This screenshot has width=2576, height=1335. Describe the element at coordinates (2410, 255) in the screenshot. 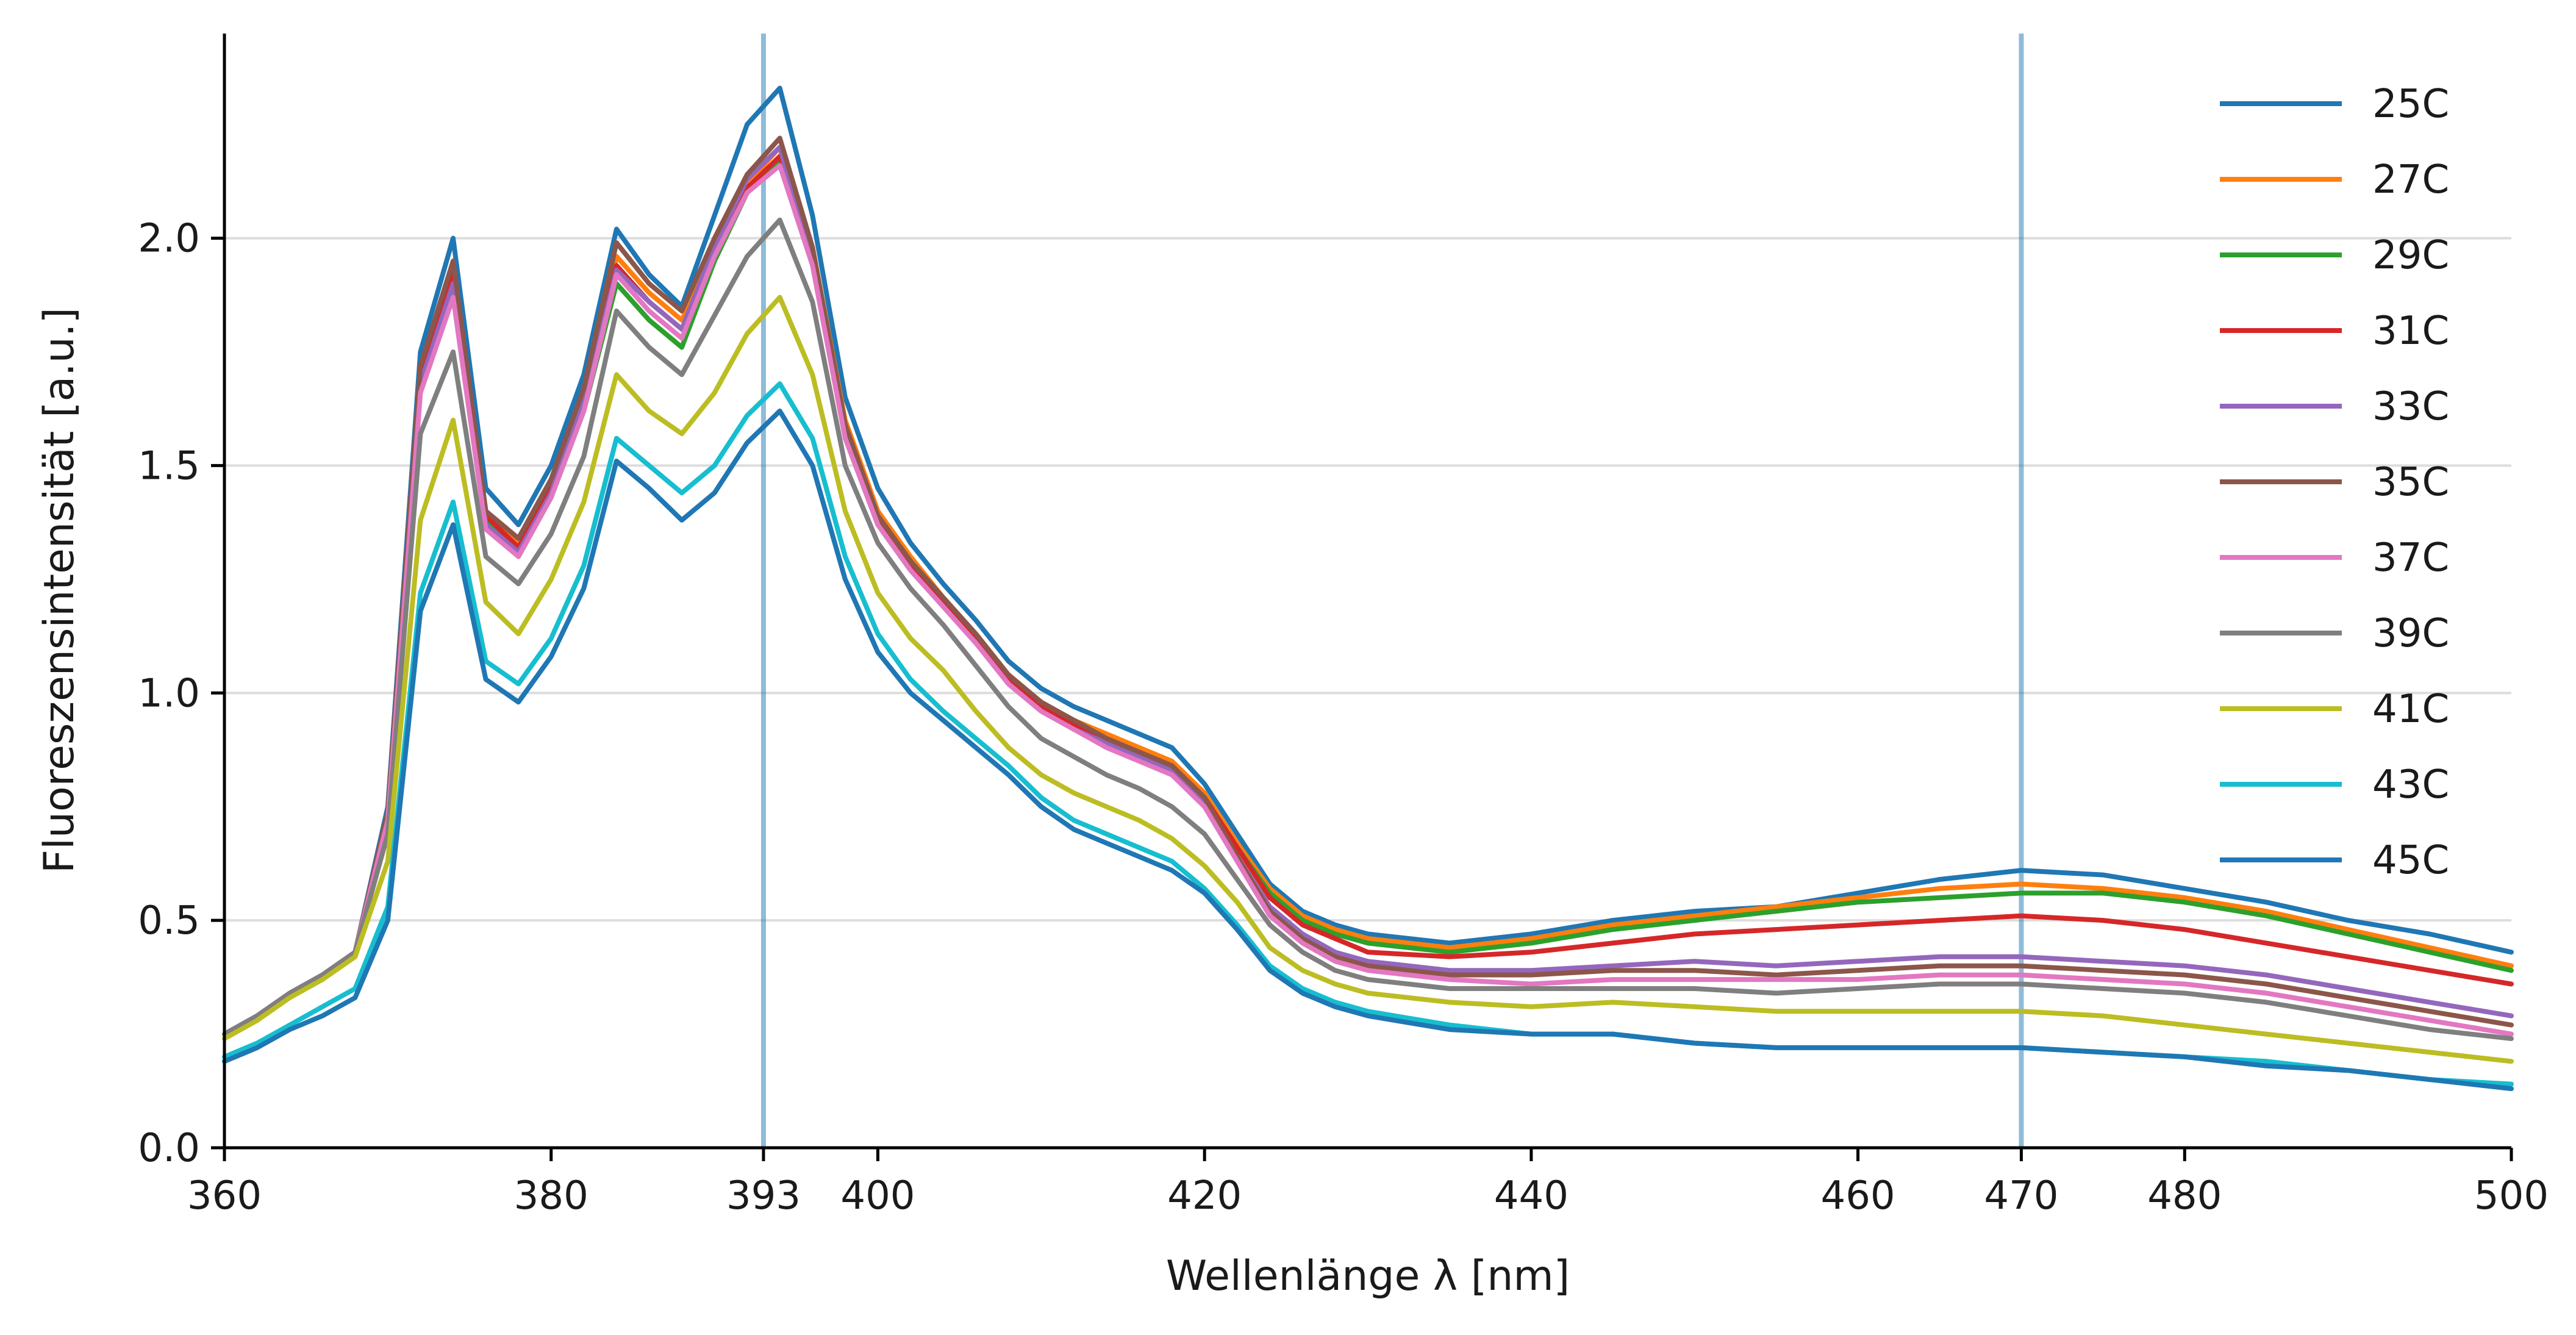

I see `legend-label-29C: 29C` at that location.